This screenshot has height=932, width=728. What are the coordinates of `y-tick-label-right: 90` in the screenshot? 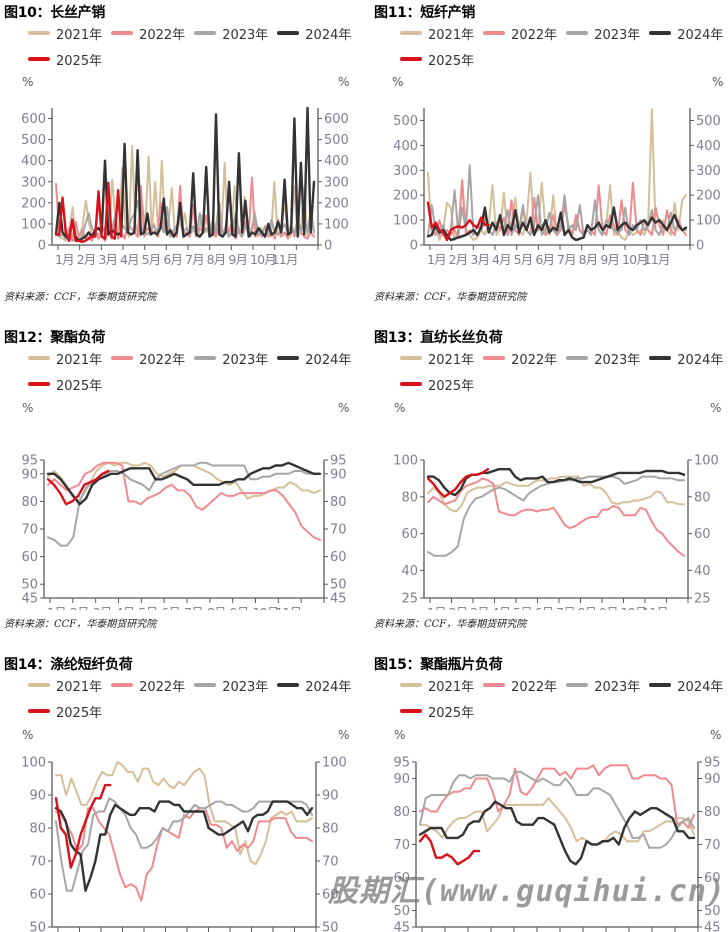 It's located at (330, 796).